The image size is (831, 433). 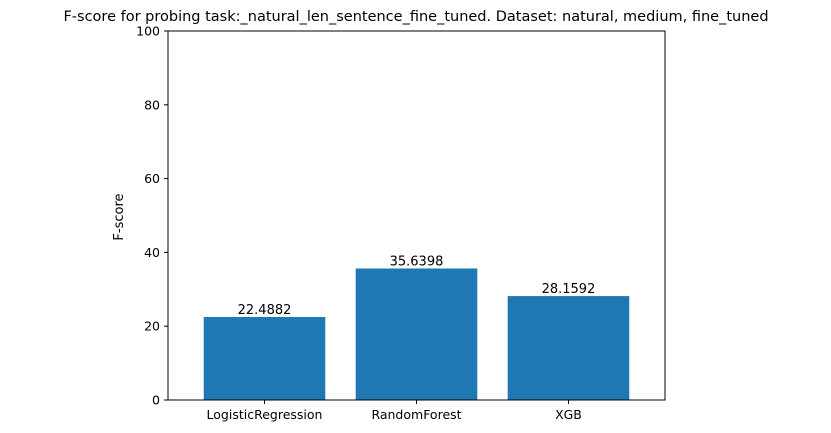 I want to click on y-axis: 0 20 40 60 80 100, so click(x=152, y=216).